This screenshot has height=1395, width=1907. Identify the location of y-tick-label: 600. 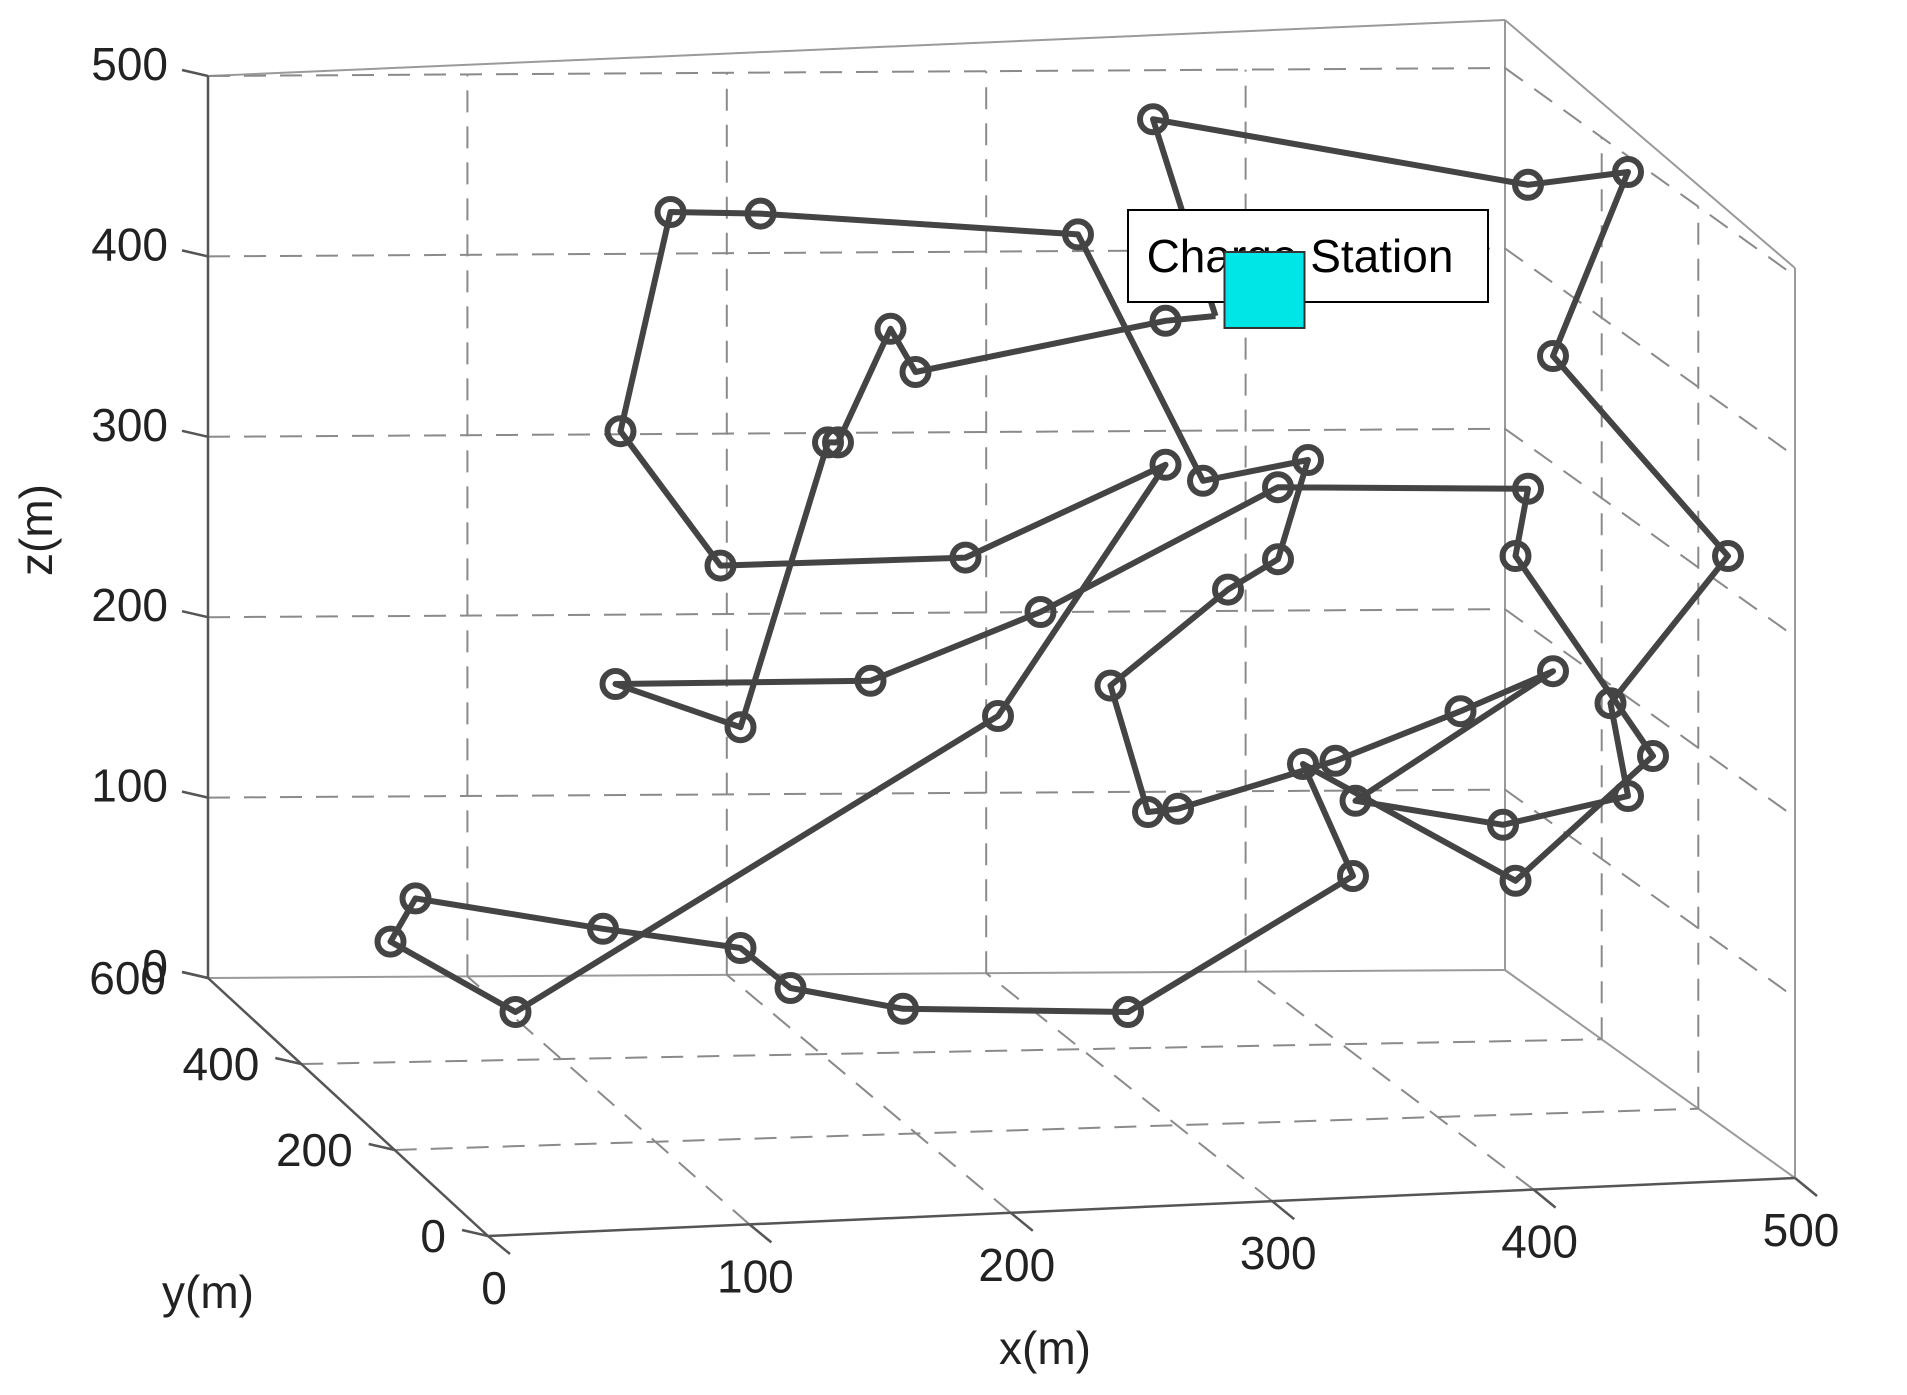
(127, 978).